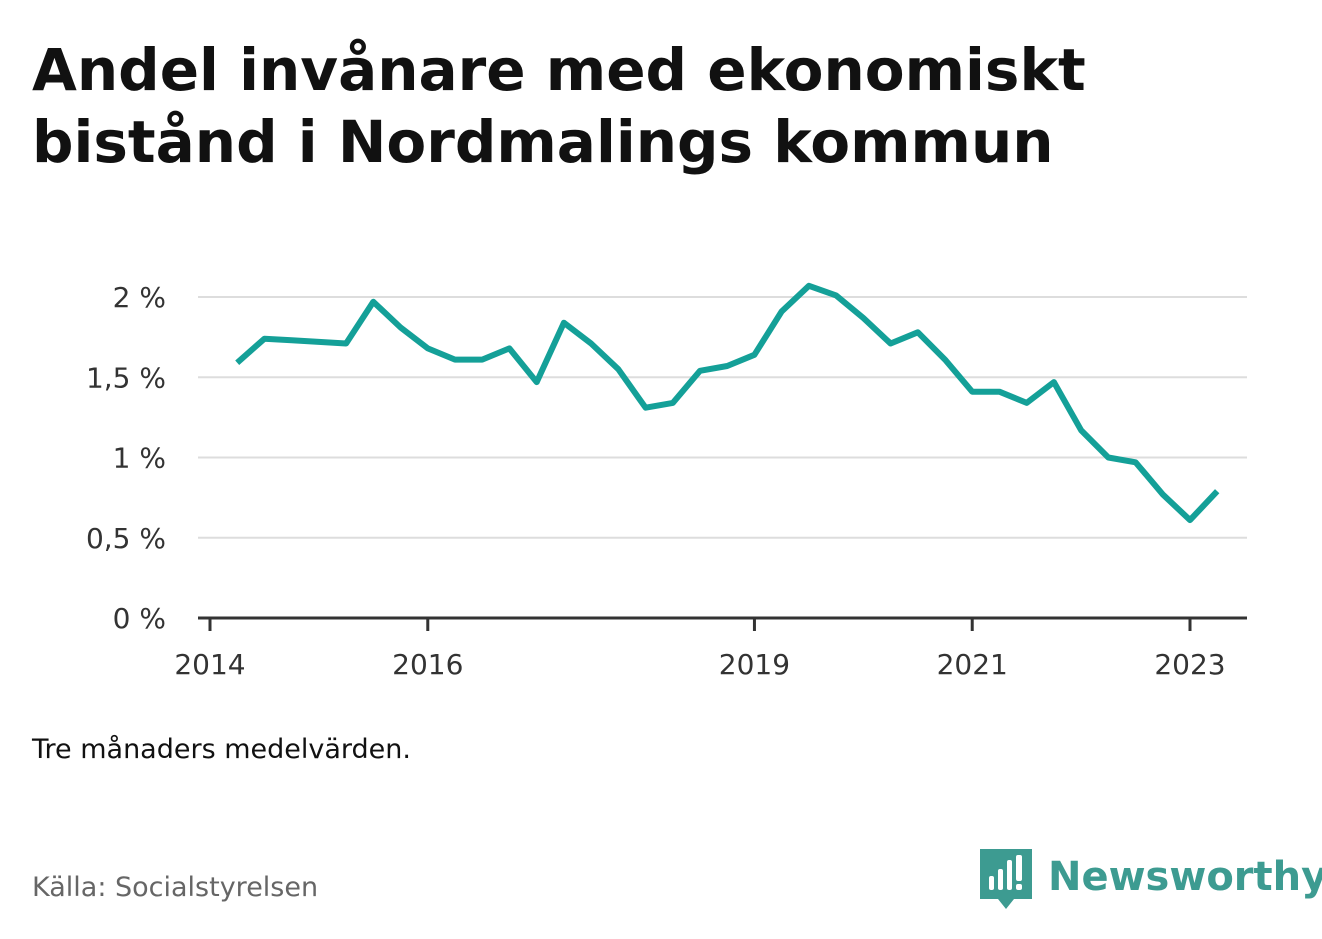  Describe the element at coordinates (126, 377) in the screenshot. I see `y-tick-label: 1,5 %` at that location.